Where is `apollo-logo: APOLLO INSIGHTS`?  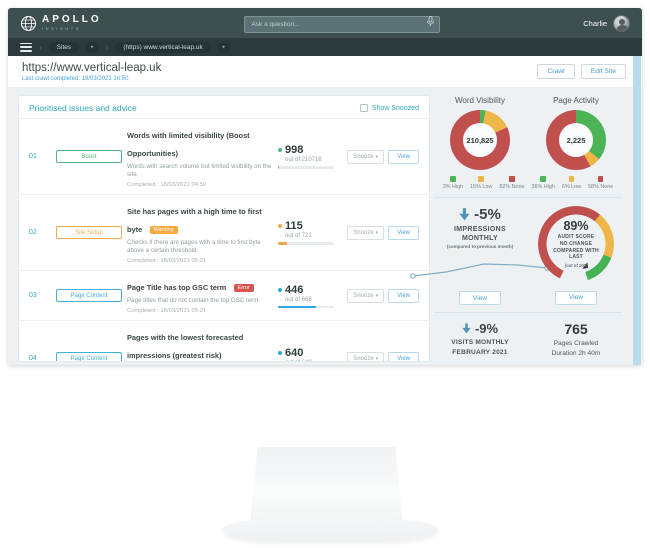 apollo-logo: APOLLO INSIGHTS is located at coordinates (61, 22).